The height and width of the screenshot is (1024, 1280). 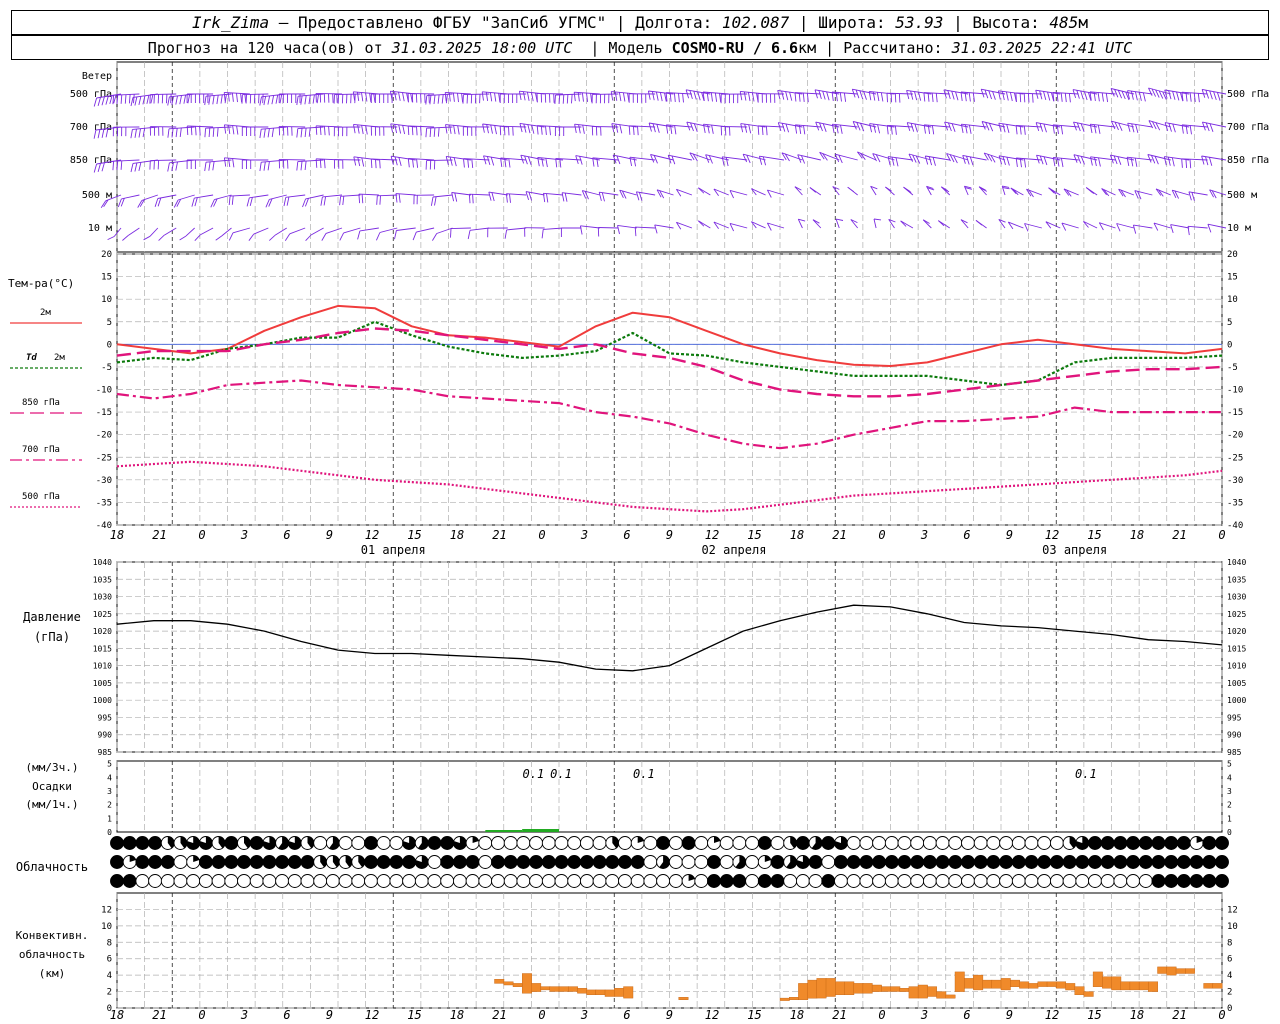 I want to click on pressure-tick-left: 1020, so click(x=102, y=631).